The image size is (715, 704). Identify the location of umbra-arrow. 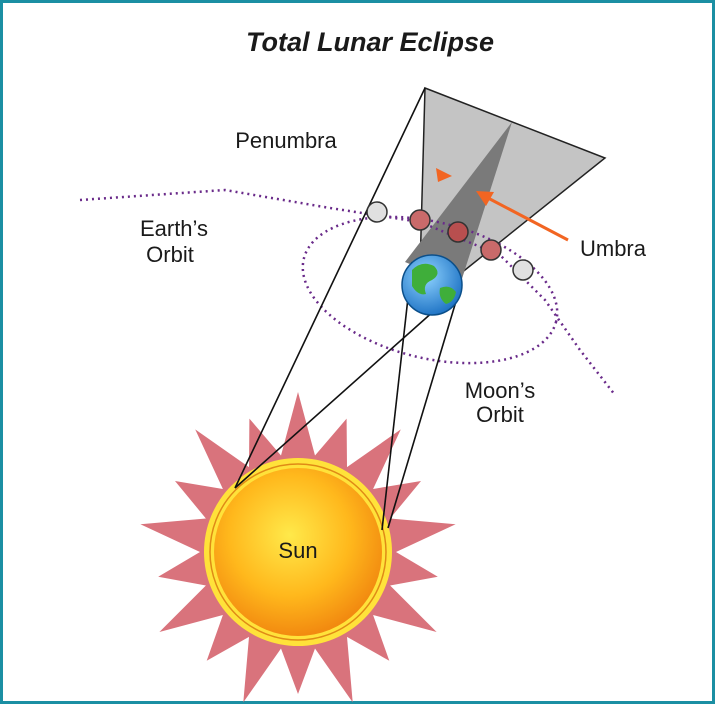
(528, 219).